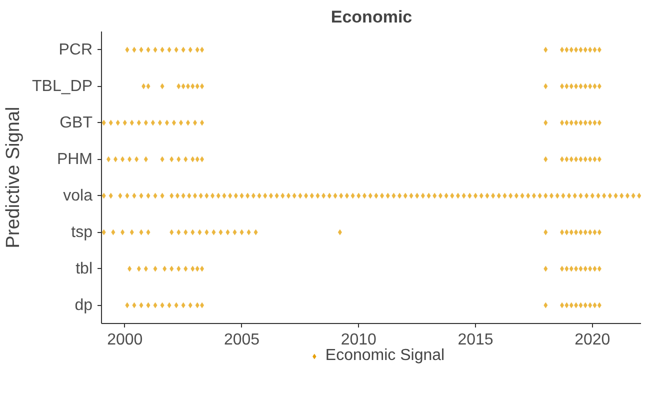 Image resolution: width=661 pixels, height=416 pixels. What do you see at coordinates (371, 17) in the screenshot?
I see `chart-title: Economic` at bounding box center [371, 17].